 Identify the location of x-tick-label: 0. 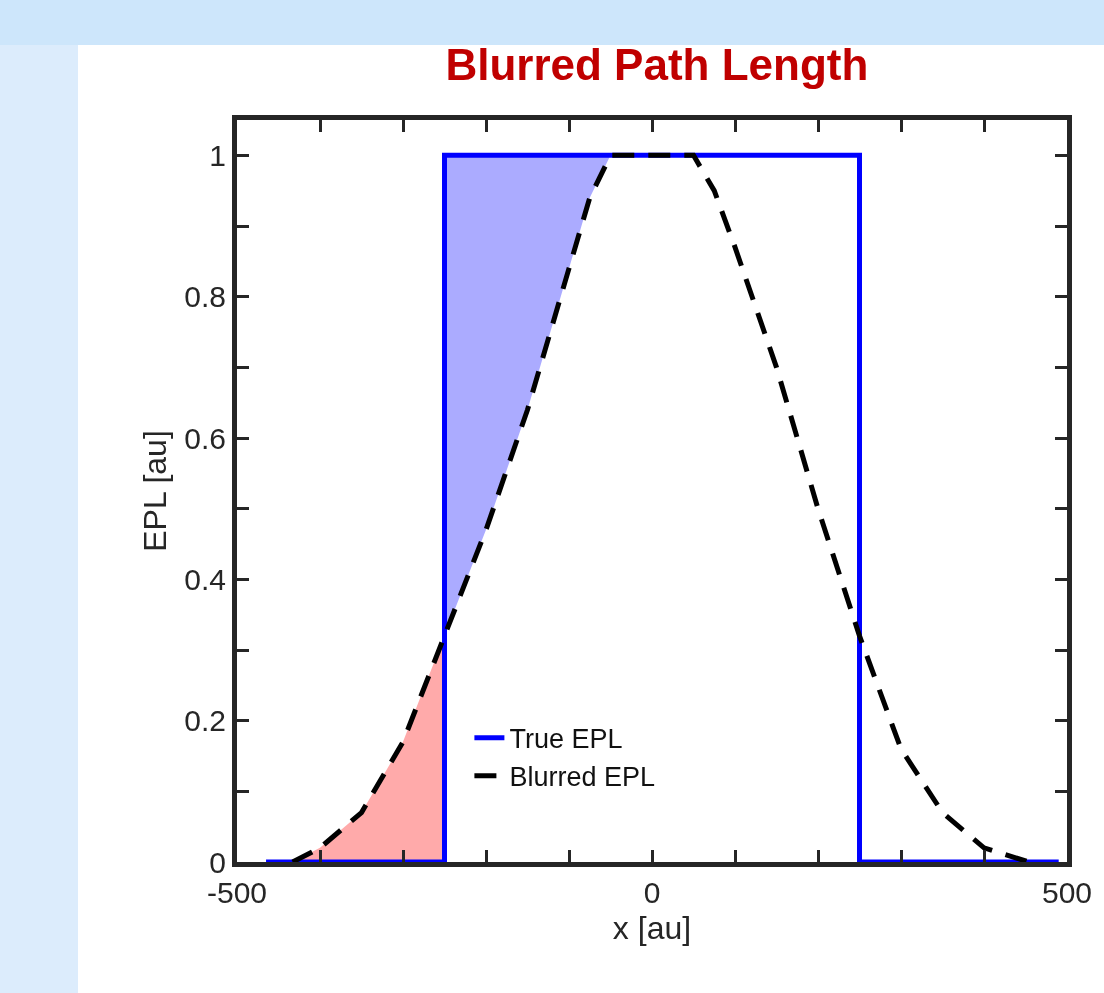
(652, 892).